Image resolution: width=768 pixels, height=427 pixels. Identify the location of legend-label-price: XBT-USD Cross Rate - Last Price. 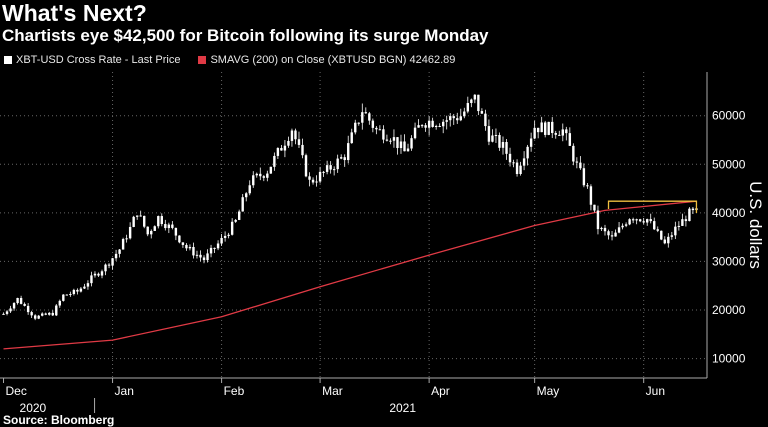
(98, 60).